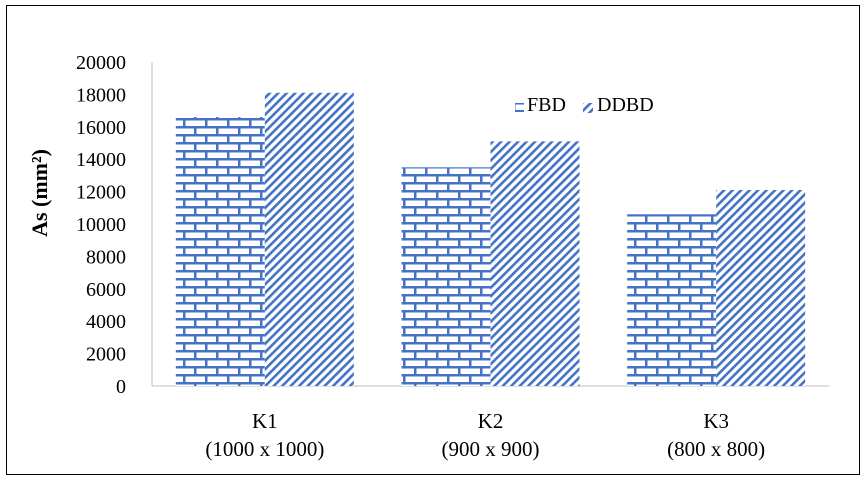 The image size is (866, 481). What do you see at coordinates (101, 193) in the screenshot?
I see `y-tick-label: 12000` at bounding box center [101, 193].